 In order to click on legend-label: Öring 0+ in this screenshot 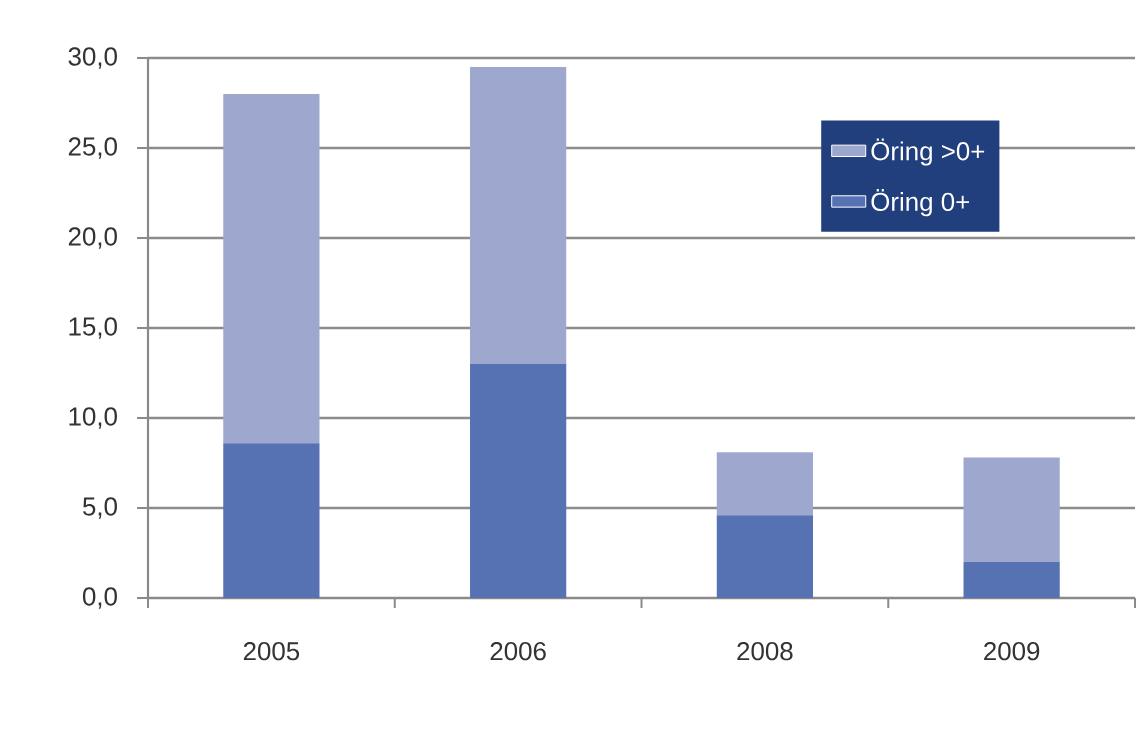, I will do `click(920, 203)`.